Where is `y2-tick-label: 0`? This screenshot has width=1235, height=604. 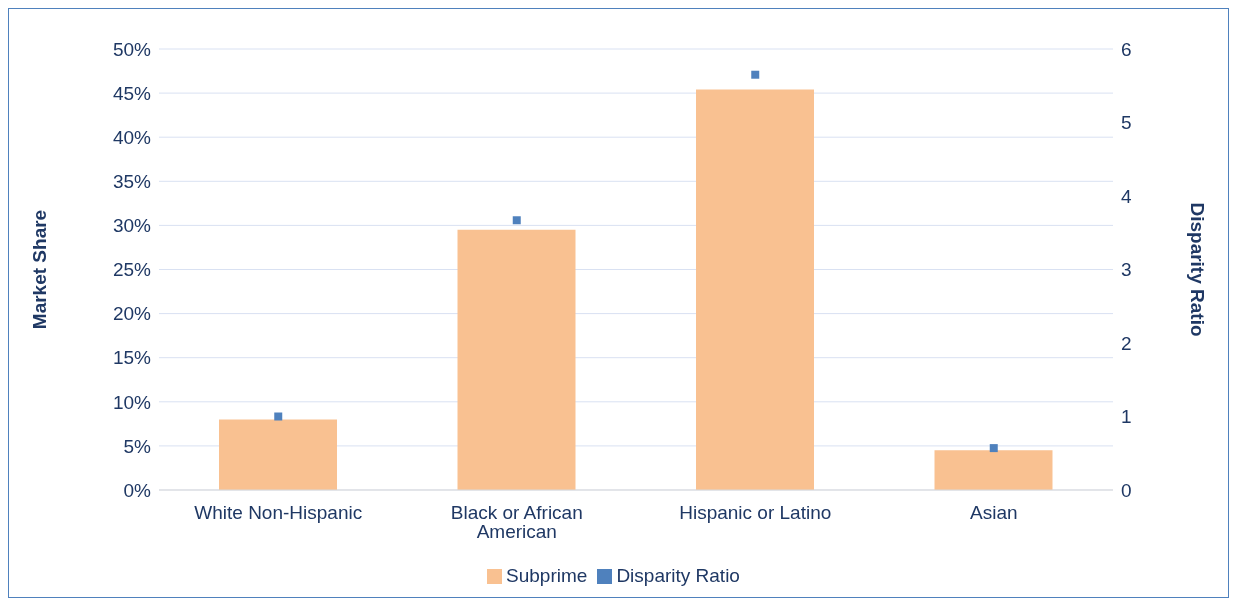 y2-tick-label: 0 is located at coordinates (1126, 490).